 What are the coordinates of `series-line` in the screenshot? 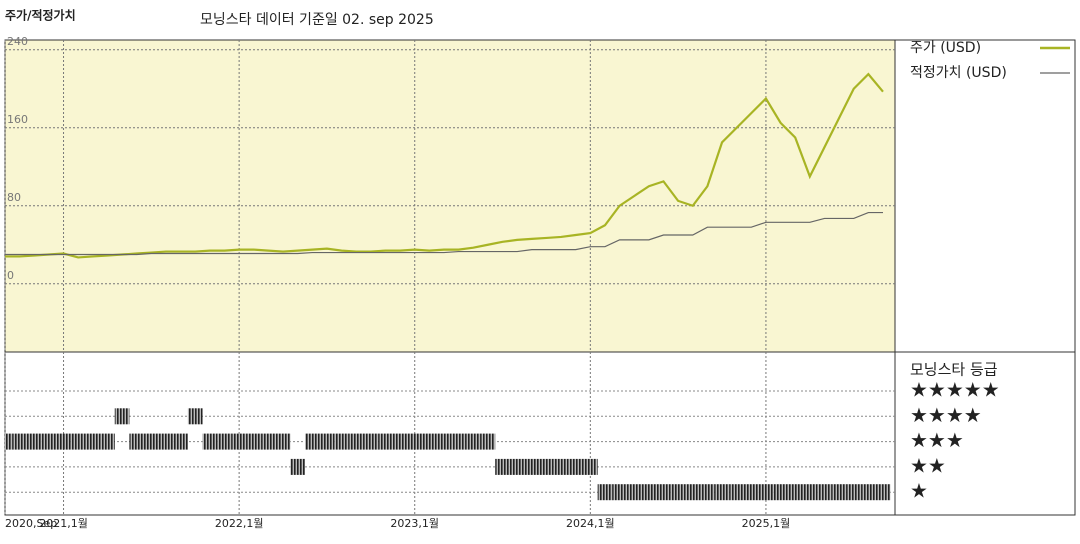 It's located at (444, 233).